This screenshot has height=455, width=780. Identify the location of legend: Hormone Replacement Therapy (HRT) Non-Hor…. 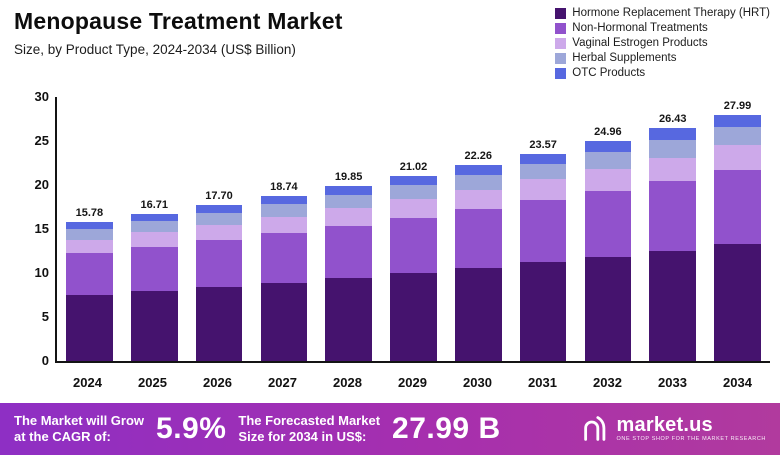
(662, 43).